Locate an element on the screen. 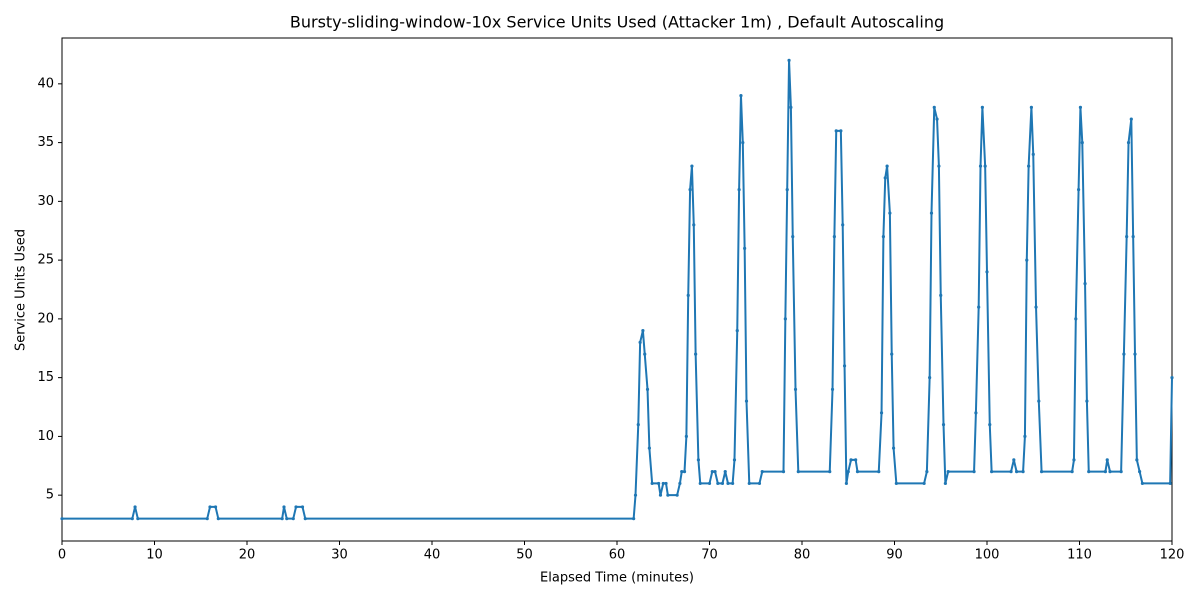 The height and width of the screenshot is (600, 1200). x-tick-label: 40 is located at coordinates (432, 555).